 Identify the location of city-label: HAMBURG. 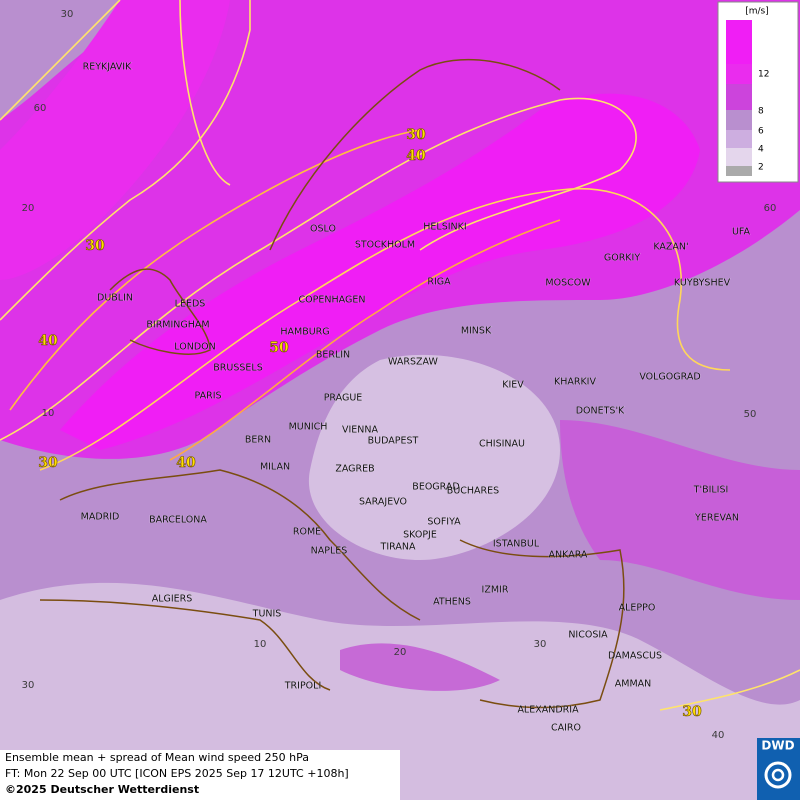
(304, 332).